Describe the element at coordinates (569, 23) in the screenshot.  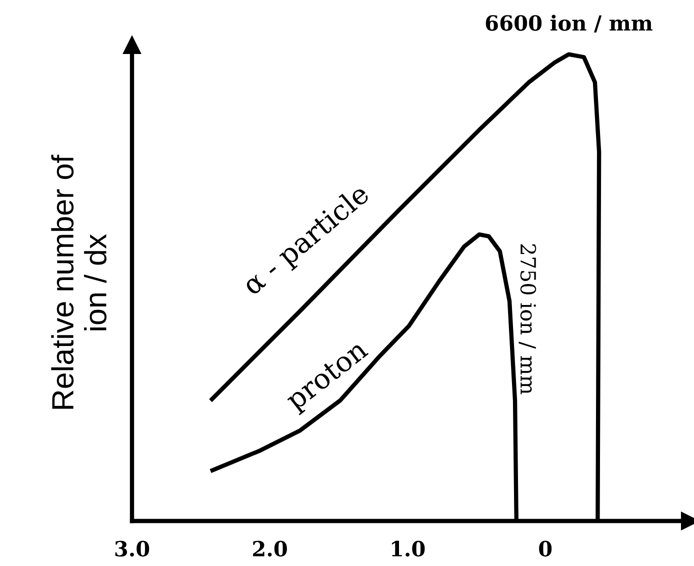
I see `annotation: 6600 ion / mm` at that location.